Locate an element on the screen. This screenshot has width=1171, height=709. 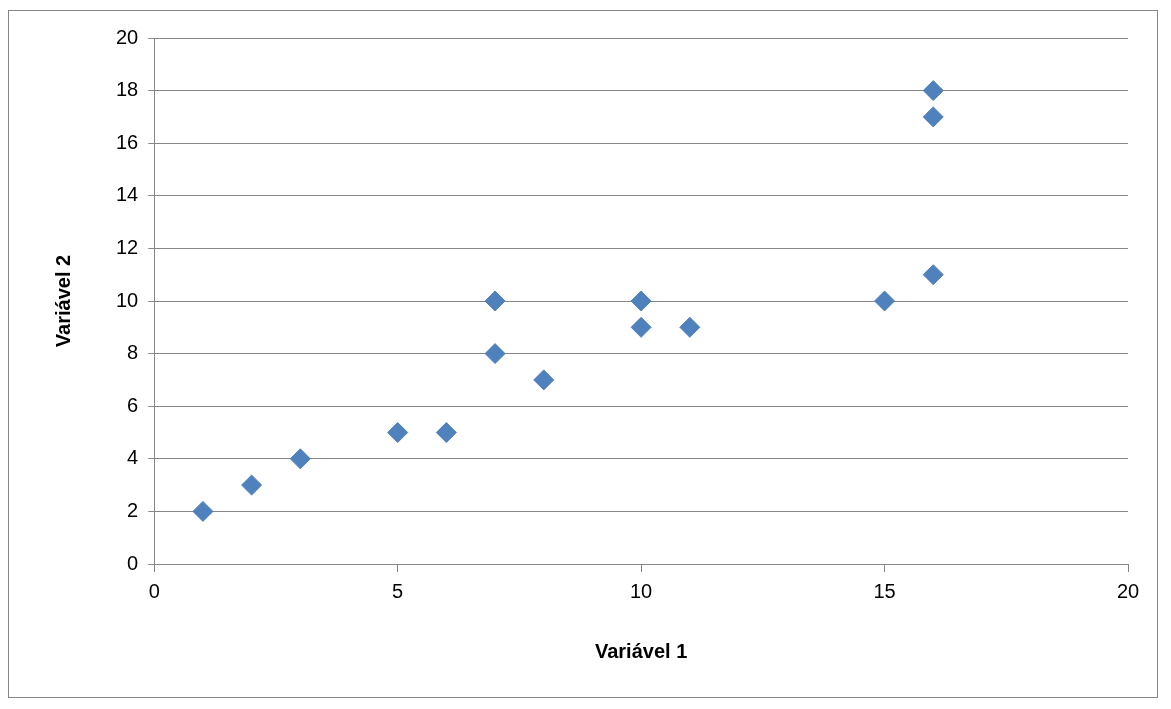
y-tick-label: 20 is located at coordinates (127, 36).